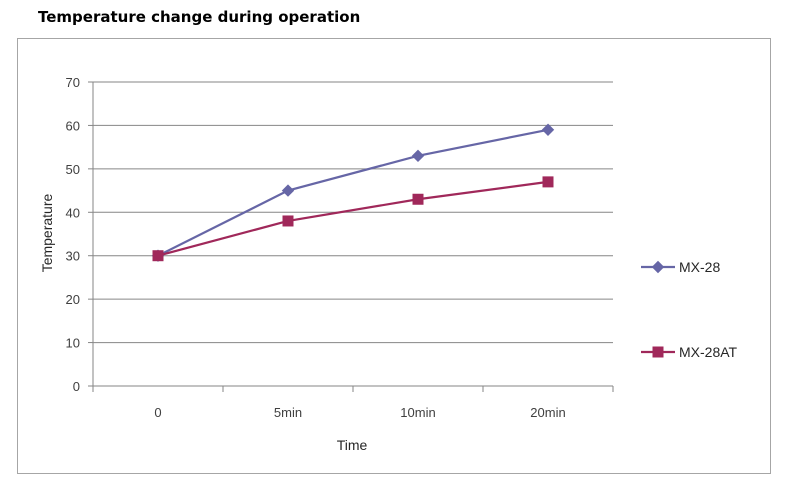  I want to click on x-tick-label: 0, so click(157, 412).